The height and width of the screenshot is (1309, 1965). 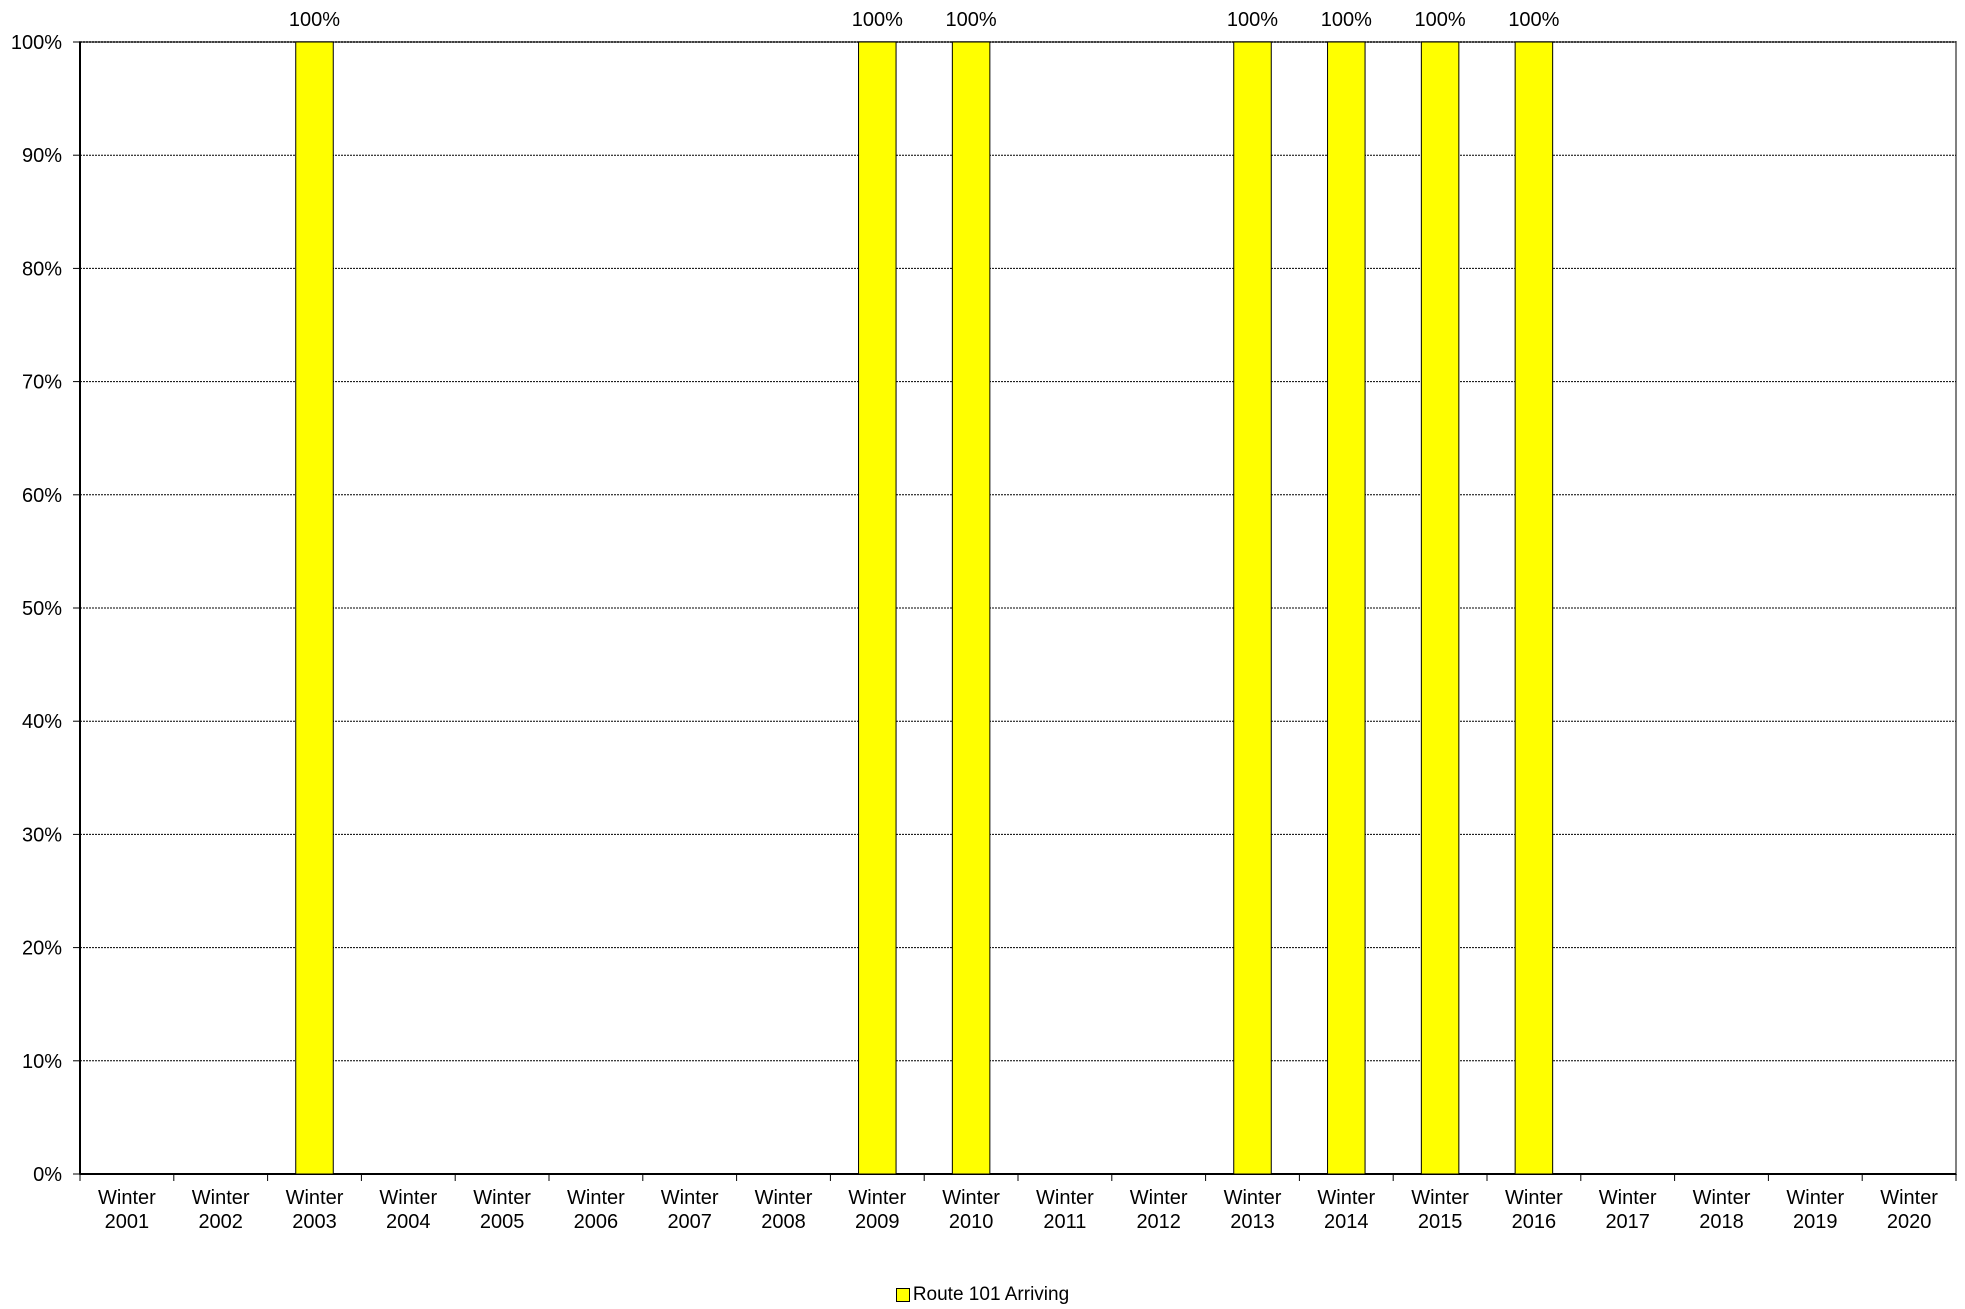 What do you see at coordinates (42, 949) in the screenshot?
I see `y-tick-label: 20%` at bounding box center [42, 949].